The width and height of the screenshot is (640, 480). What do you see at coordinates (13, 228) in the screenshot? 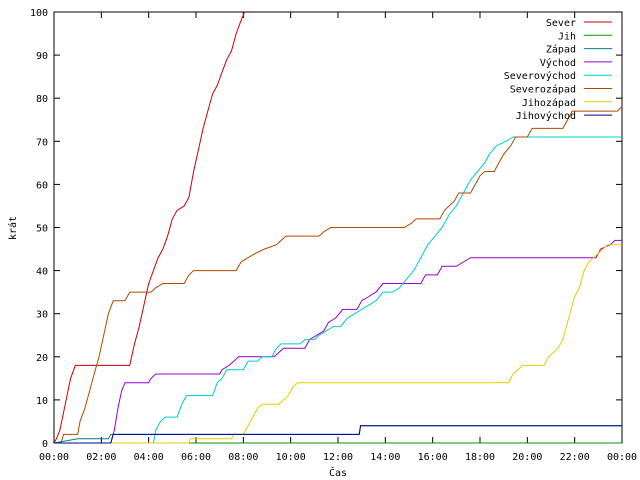
I see `y-axis-label: krát` at bounding box center [13, 228].